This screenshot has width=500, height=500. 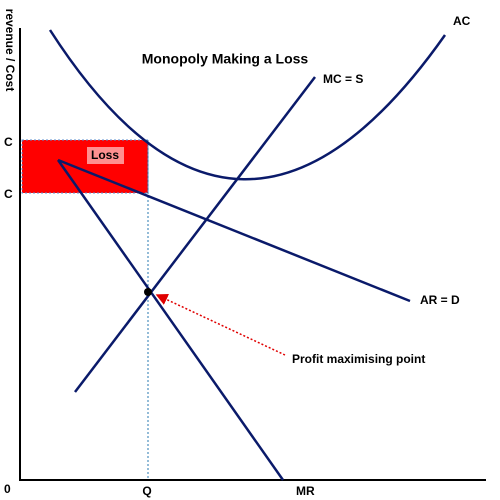 What do you see at coordinates (220, 325) in the screenshot?
I see `annotation-arrow` at bounding box center [220, 325].